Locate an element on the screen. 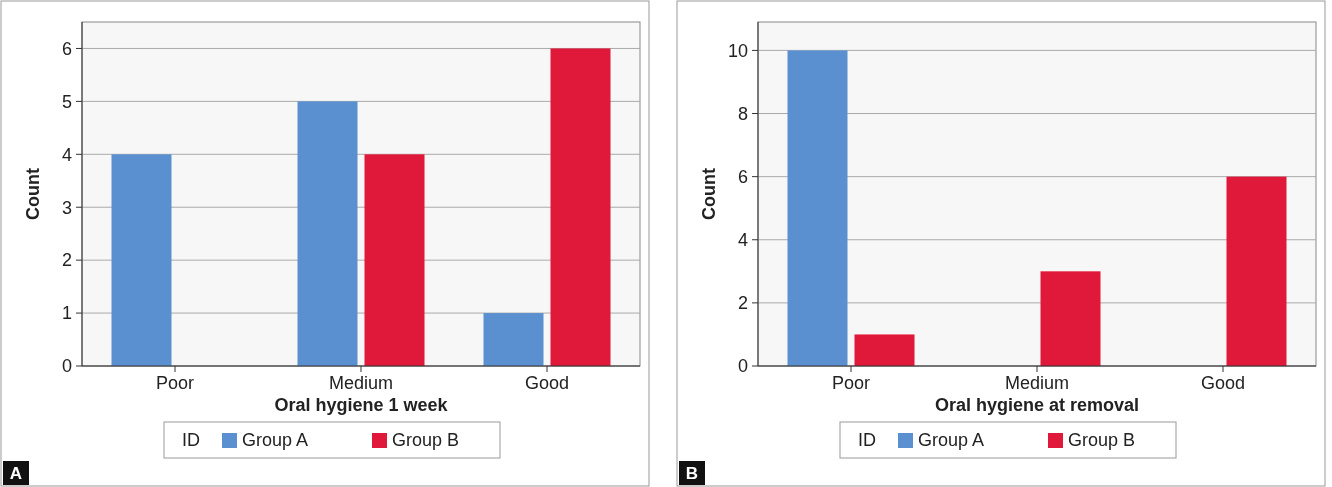 This screenshot has height=487, width=1332. y-tick-label: 5 is located at coordinates (66, 101).